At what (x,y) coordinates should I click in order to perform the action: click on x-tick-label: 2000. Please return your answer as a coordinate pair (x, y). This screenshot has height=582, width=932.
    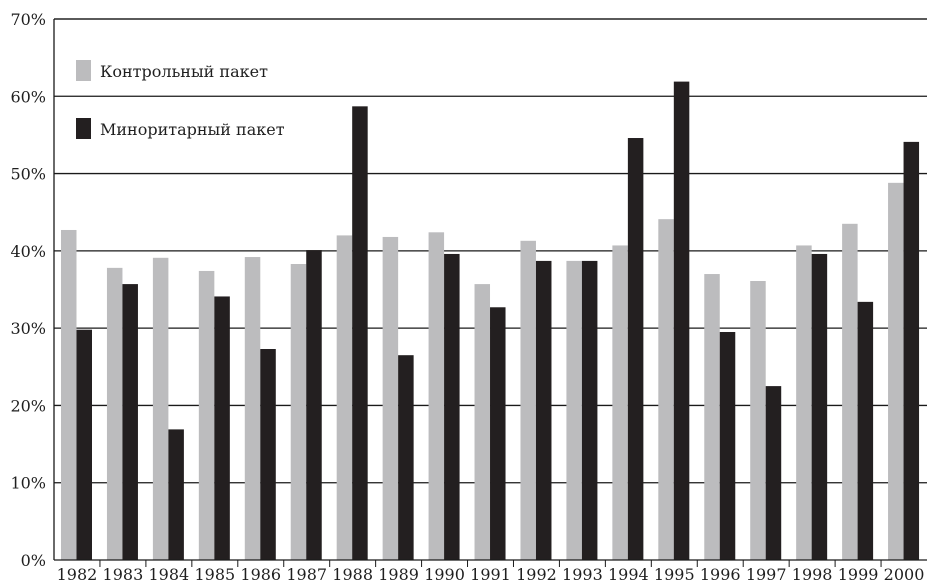
    Looking at the image, I should click on (904, 573).